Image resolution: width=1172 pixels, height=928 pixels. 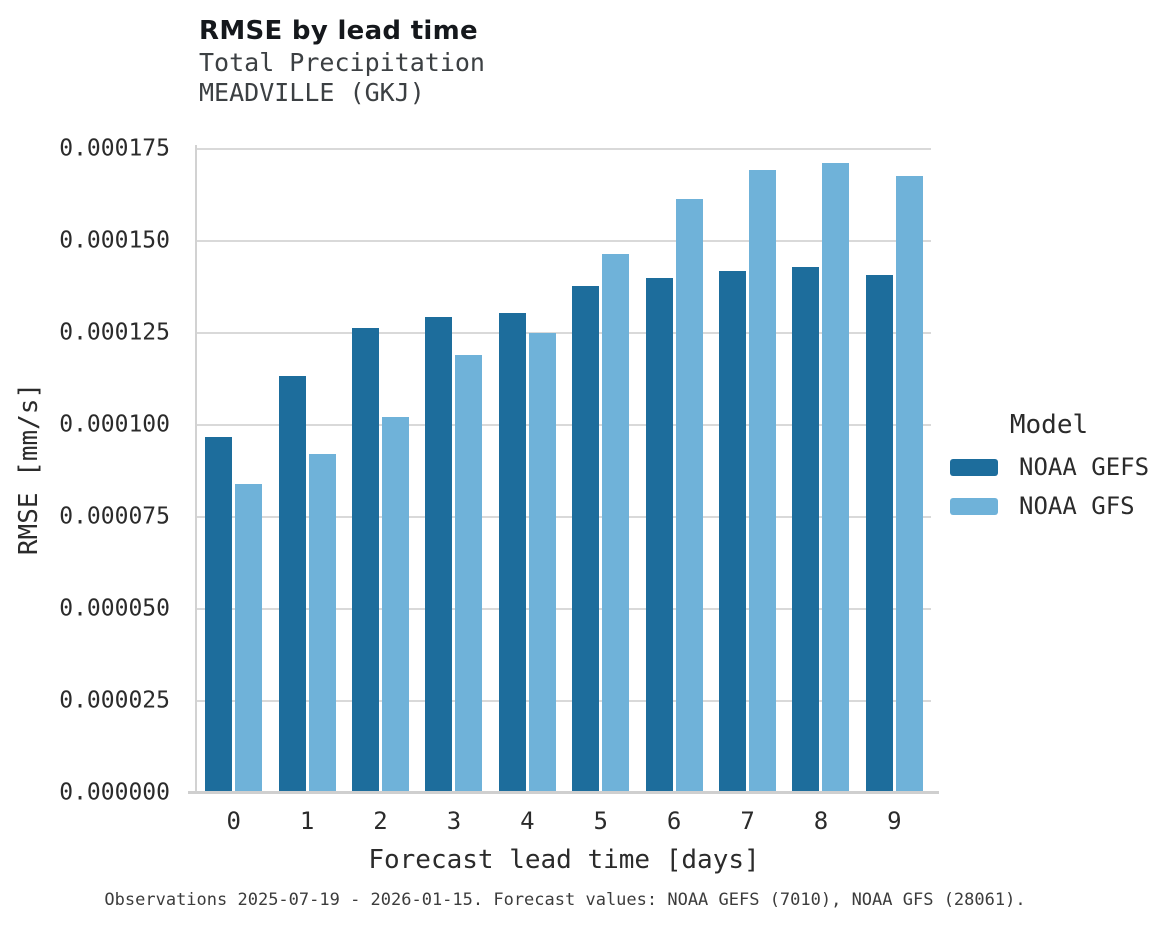 I want to click on x-tick-label: 3, so click(x=454, y=821).